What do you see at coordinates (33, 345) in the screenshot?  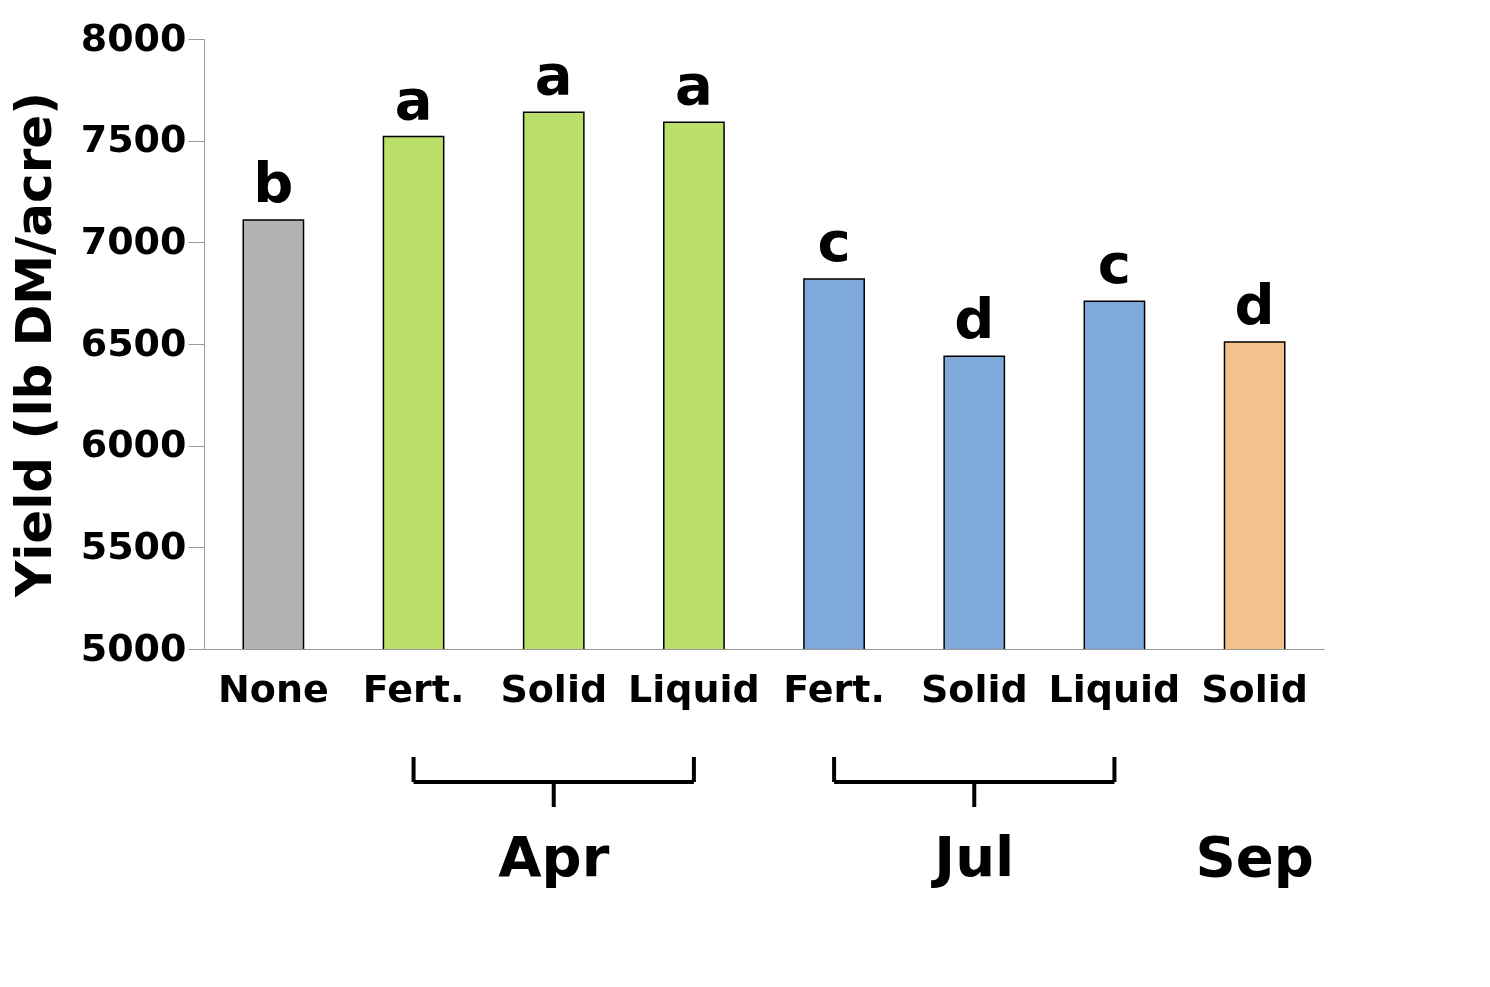 I see `y-axis-title: Yield (lb DM/acre)` at bounding box center [33, 345].